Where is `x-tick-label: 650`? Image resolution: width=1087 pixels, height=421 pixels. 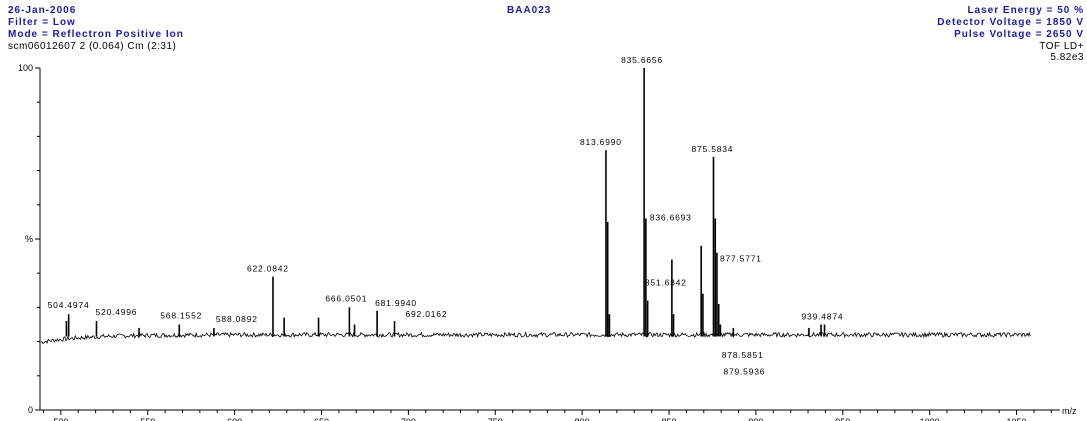 x-tick-label: 650 is located at coordinates (321, 419).